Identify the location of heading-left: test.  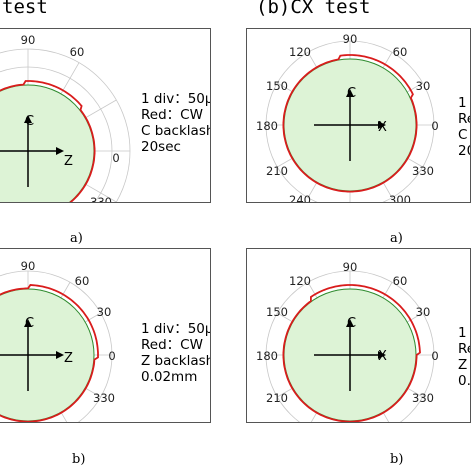
(25, 9).